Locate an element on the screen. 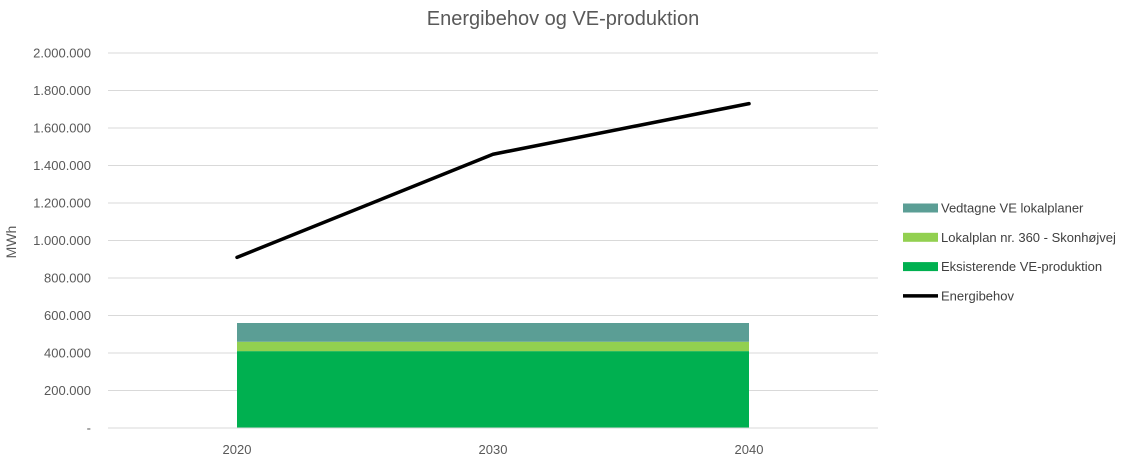  stacked-areas is located at coordinates (493, 375).